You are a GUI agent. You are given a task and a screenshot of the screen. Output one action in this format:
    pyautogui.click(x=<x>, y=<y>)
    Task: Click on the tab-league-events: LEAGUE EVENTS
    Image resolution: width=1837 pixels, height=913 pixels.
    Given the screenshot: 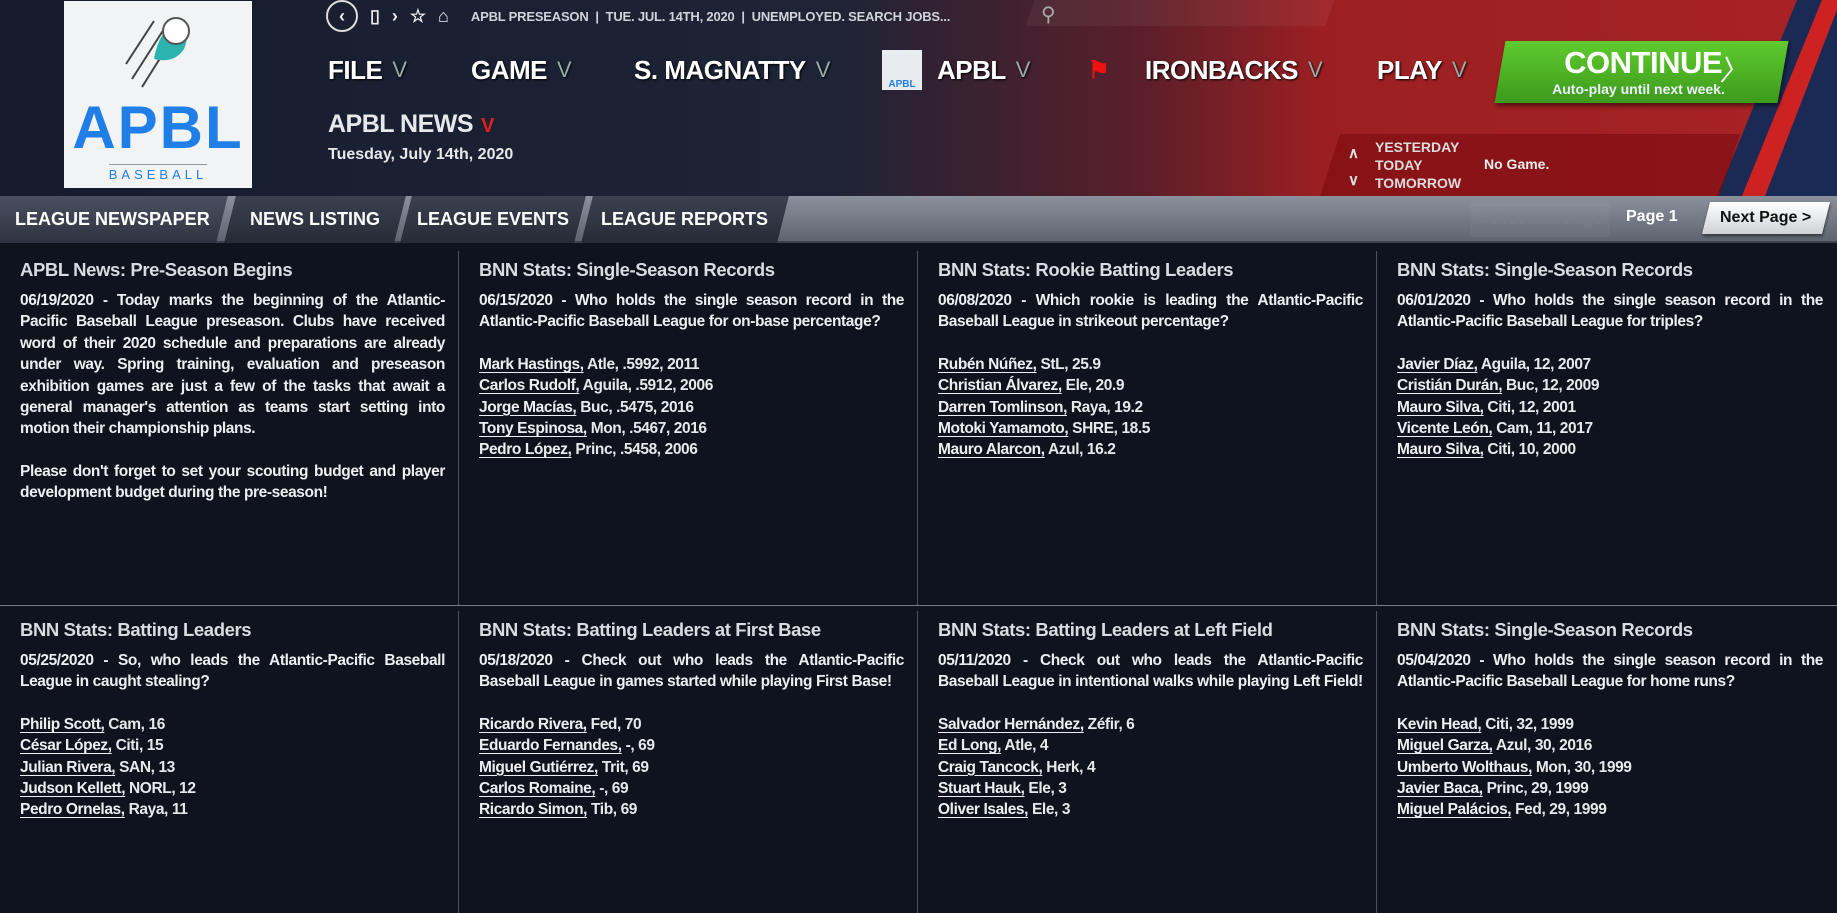 What is the action you would take?
    pyautogui.click(x=493, y=219)
    